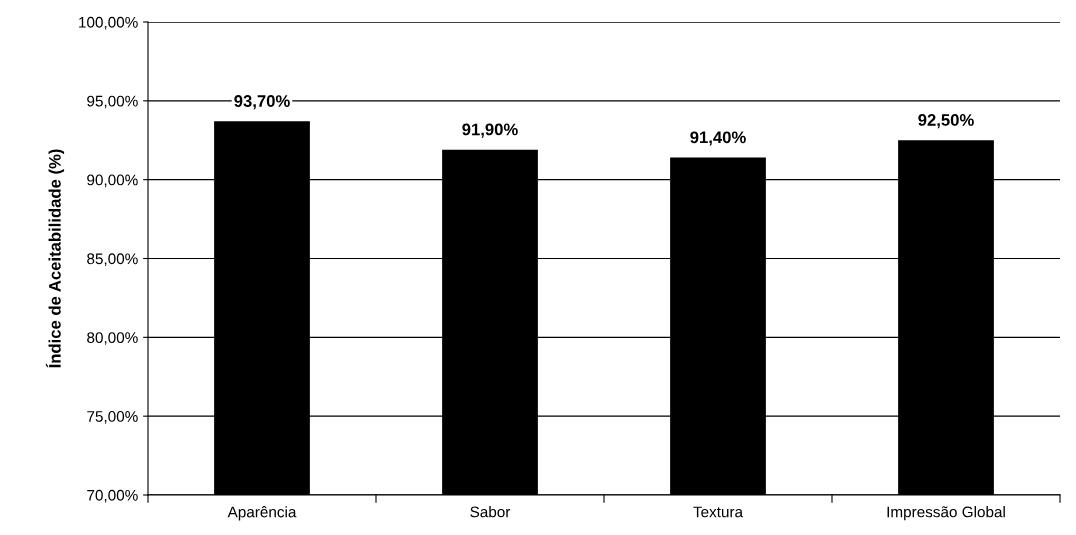 The height and width of the screenshot is (535, 1076). I want to click on data-label: 93,70%, so click(262, 102).